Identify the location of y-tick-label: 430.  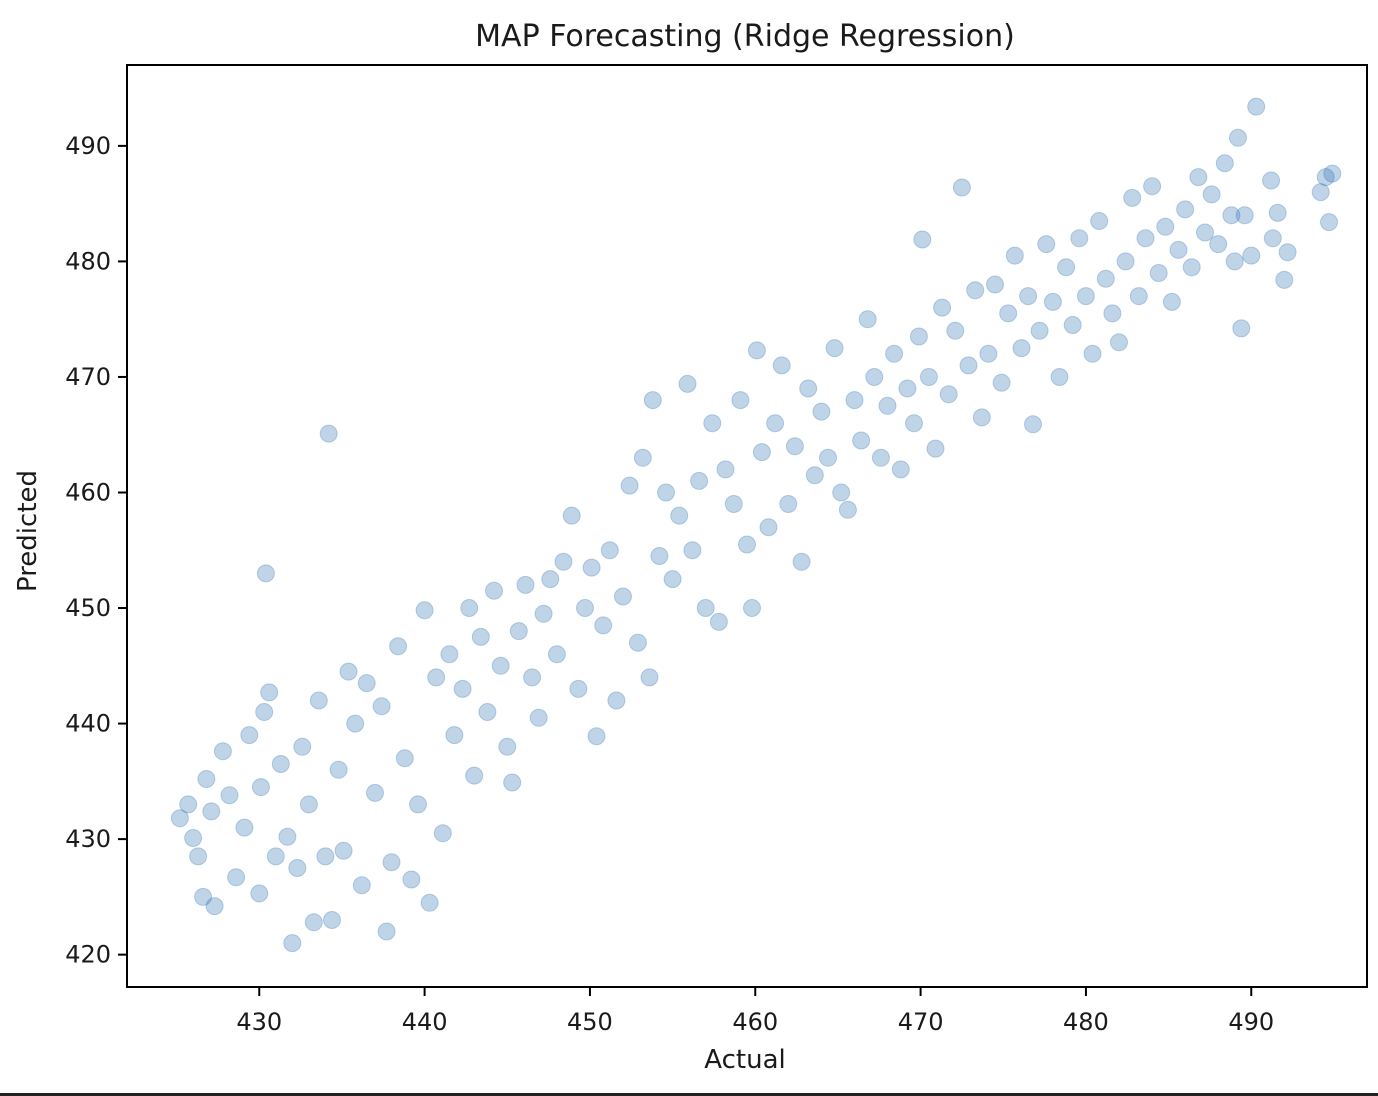
(88, 839).